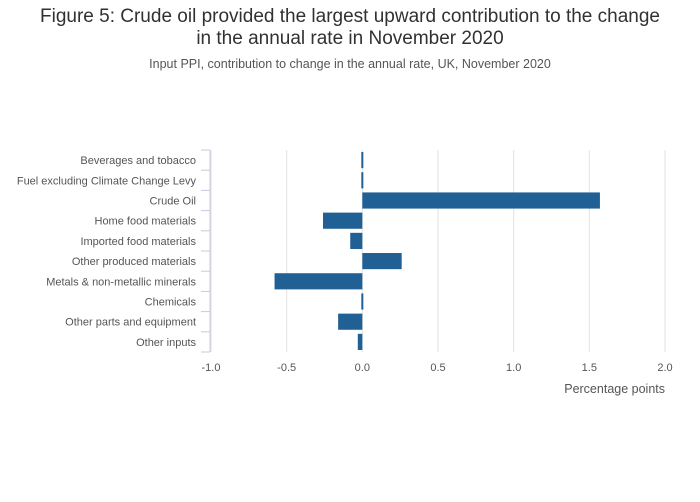 The width and height of the screenshot is (700, 502). What do you see at coordinates (107, 181) in the screenshot?
I see `y-category-label: Fuel excluding Climate Change Levy` at bounding box center [107, 181].